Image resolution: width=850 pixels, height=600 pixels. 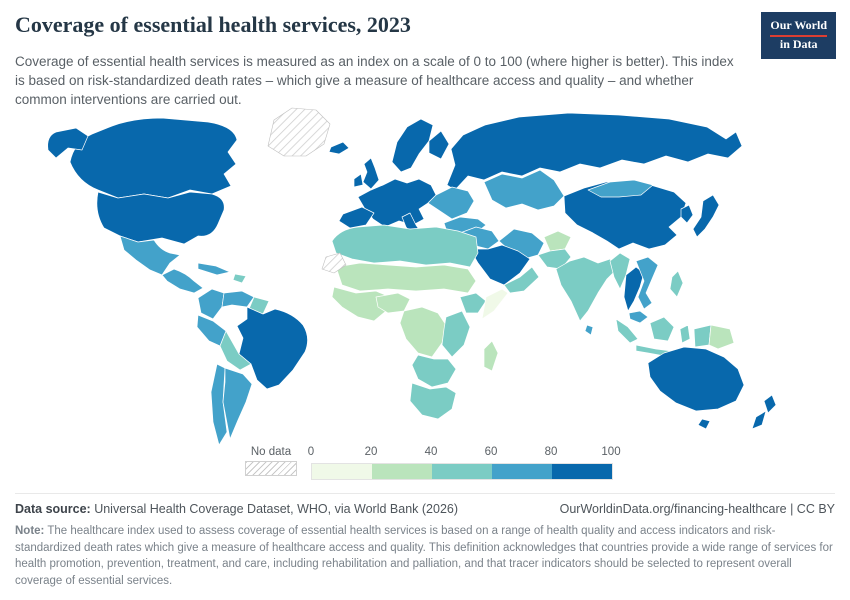 I want to click on owid-logo: Our World in Data, so click(x=798, y=36).